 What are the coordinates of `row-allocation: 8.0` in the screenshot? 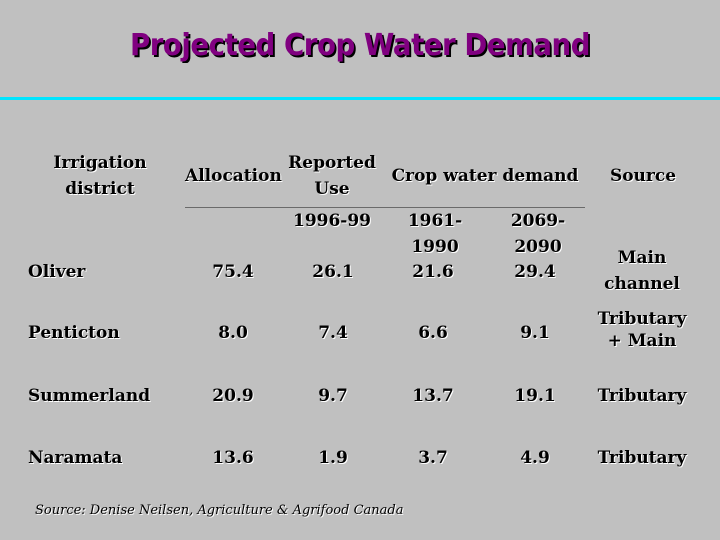 It's located at (233, 333).